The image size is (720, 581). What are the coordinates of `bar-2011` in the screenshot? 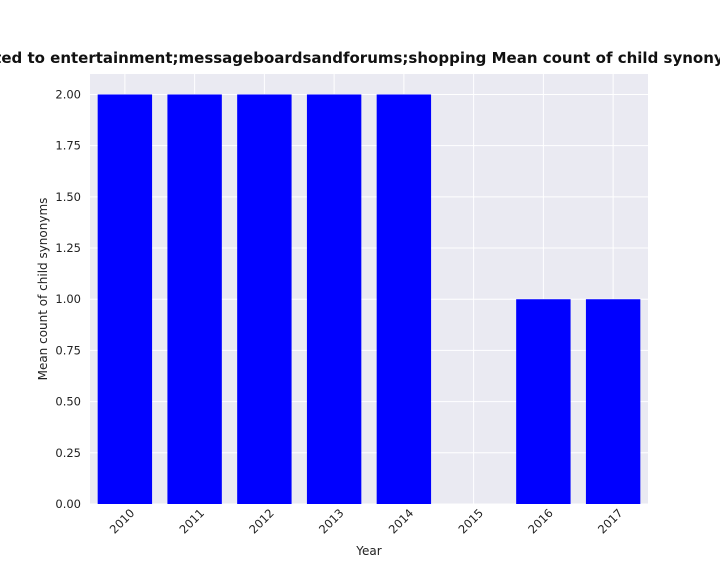 It's located at (194, 299).